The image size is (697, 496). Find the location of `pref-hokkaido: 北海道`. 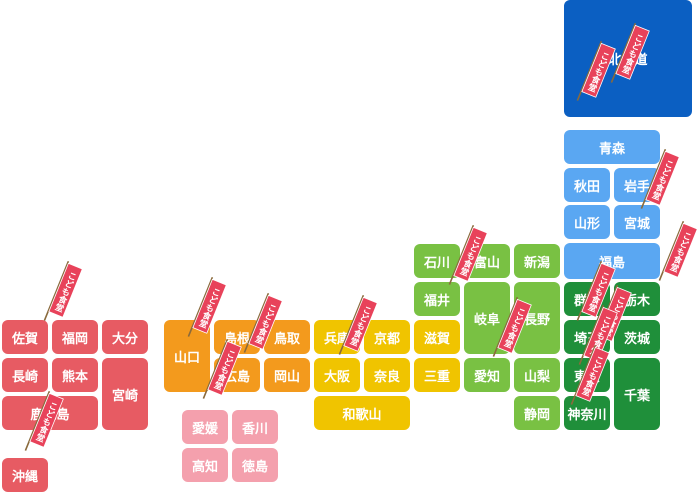

pref-hokkaido: 北海道 is located at coordinates (628, 58).